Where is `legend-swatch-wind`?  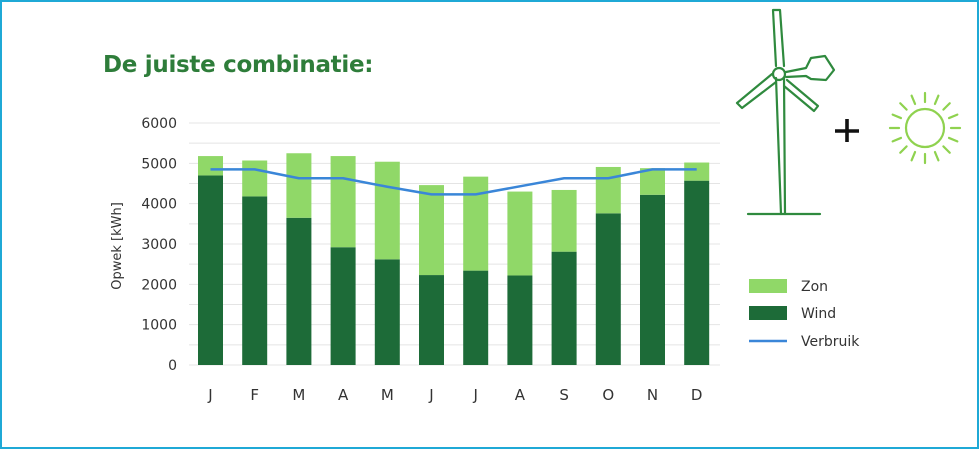
legend-swatch-wind is located at coordinates (768, 313).